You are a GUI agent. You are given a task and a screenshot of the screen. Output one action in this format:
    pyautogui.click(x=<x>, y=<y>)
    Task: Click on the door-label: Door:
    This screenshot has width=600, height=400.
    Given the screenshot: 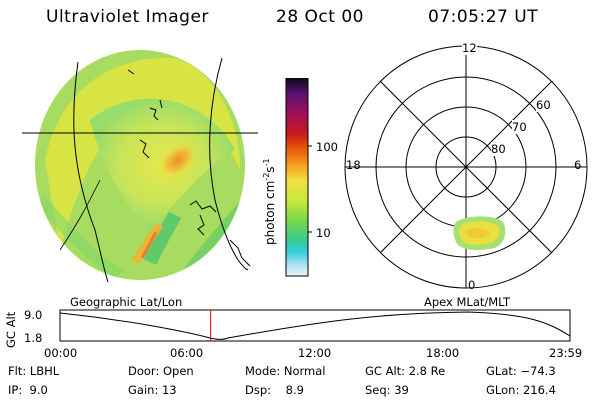 What is the action you would take?
    pyautogui.click(x=144, y=371)
    